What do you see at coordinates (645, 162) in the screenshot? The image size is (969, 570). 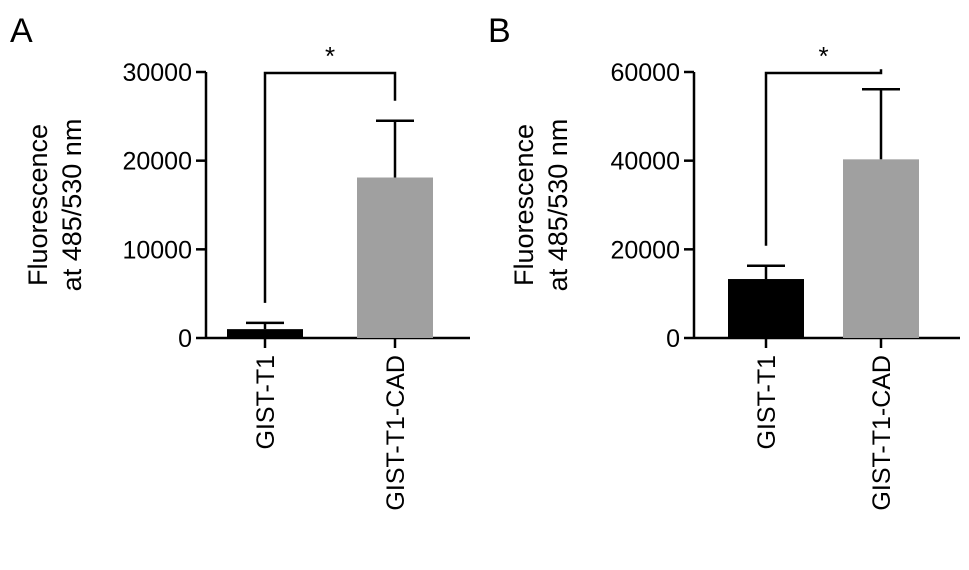 I see `y-tick-label: 40000` at bounding box center [645, 162].